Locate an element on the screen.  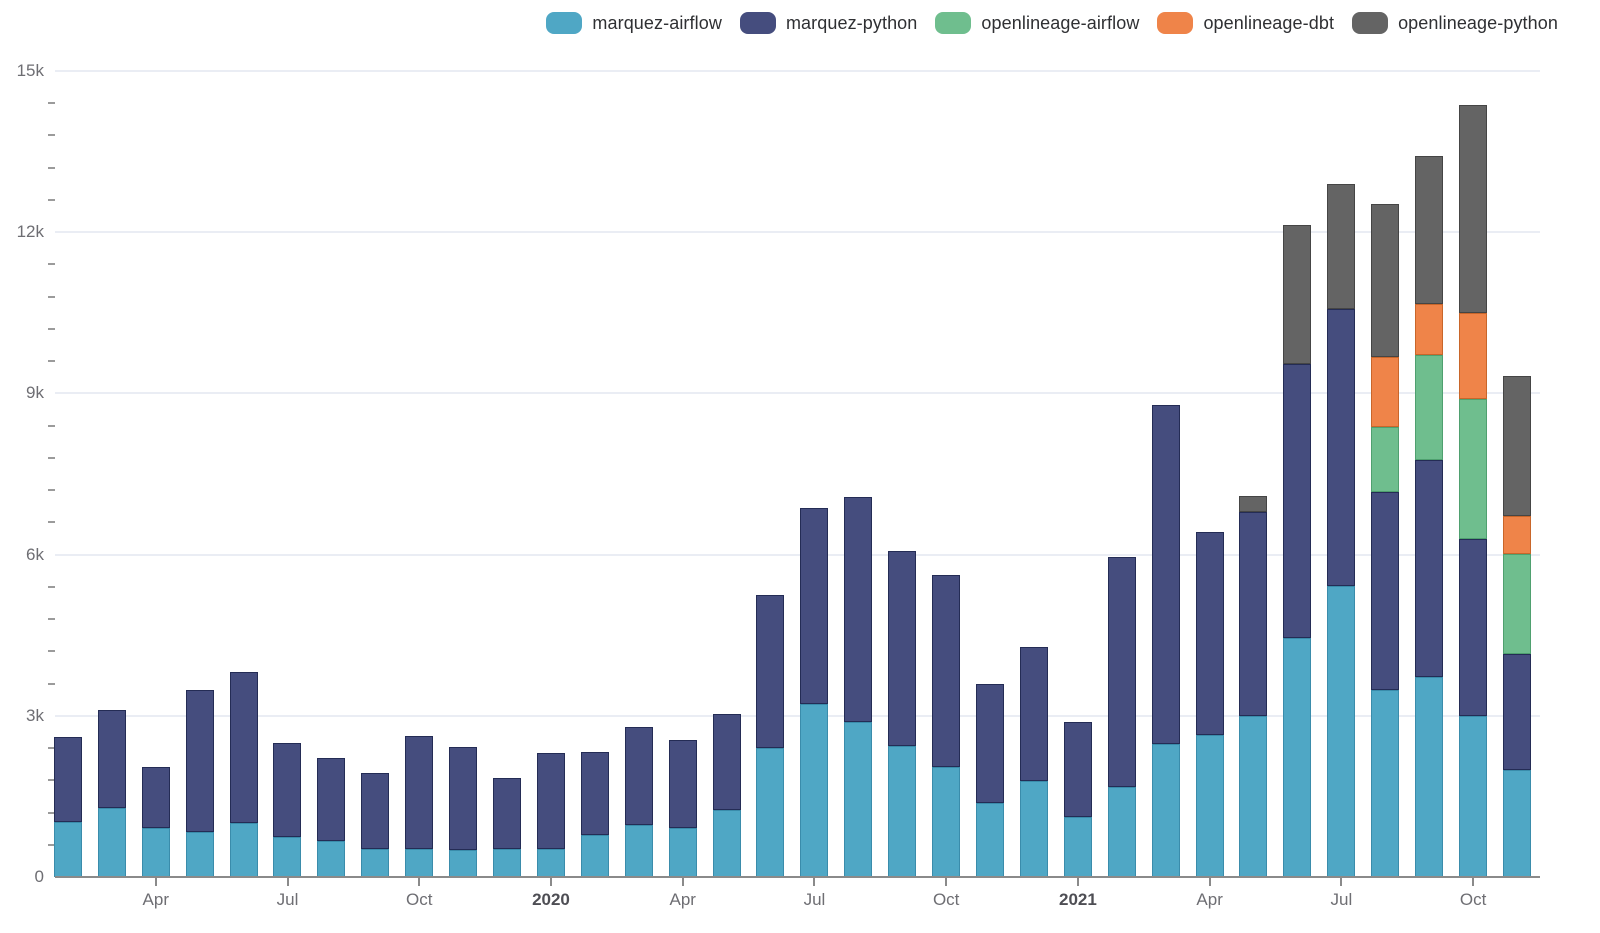
legend-item-openlineage-dbt: openlineage-dbt is located at coordinates (1245, 23).